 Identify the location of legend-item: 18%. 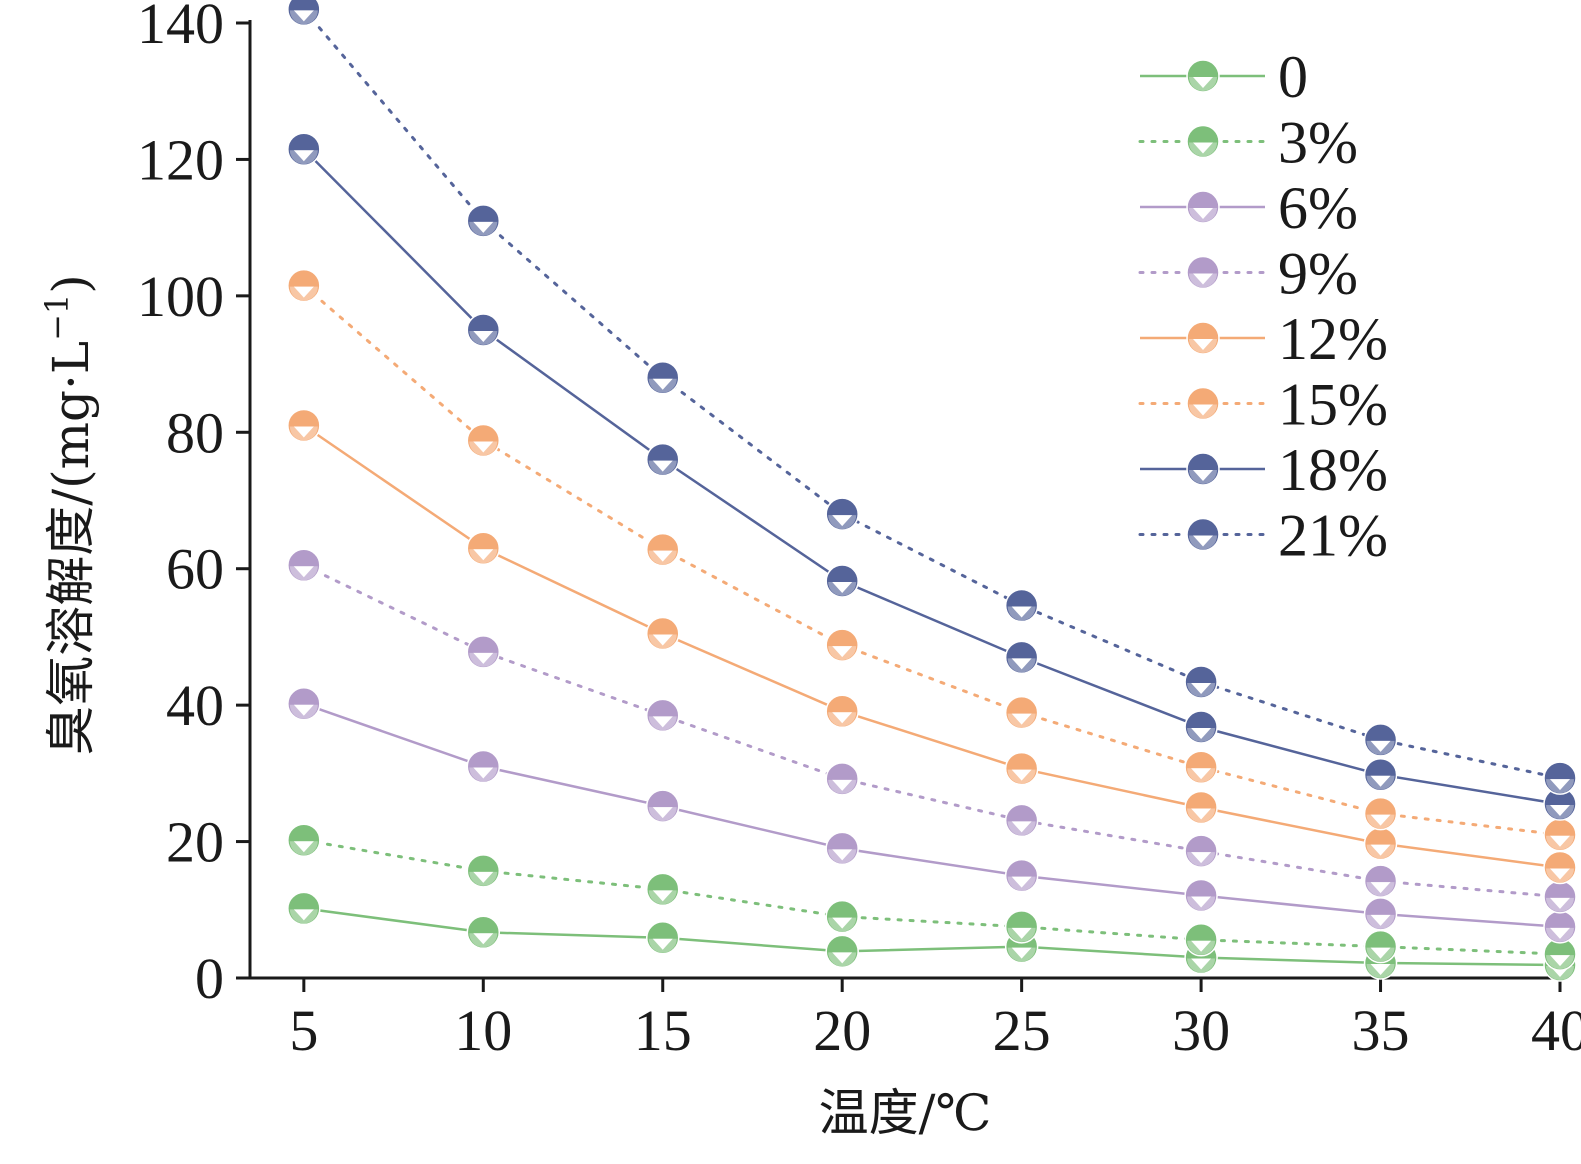
(1264, 470).